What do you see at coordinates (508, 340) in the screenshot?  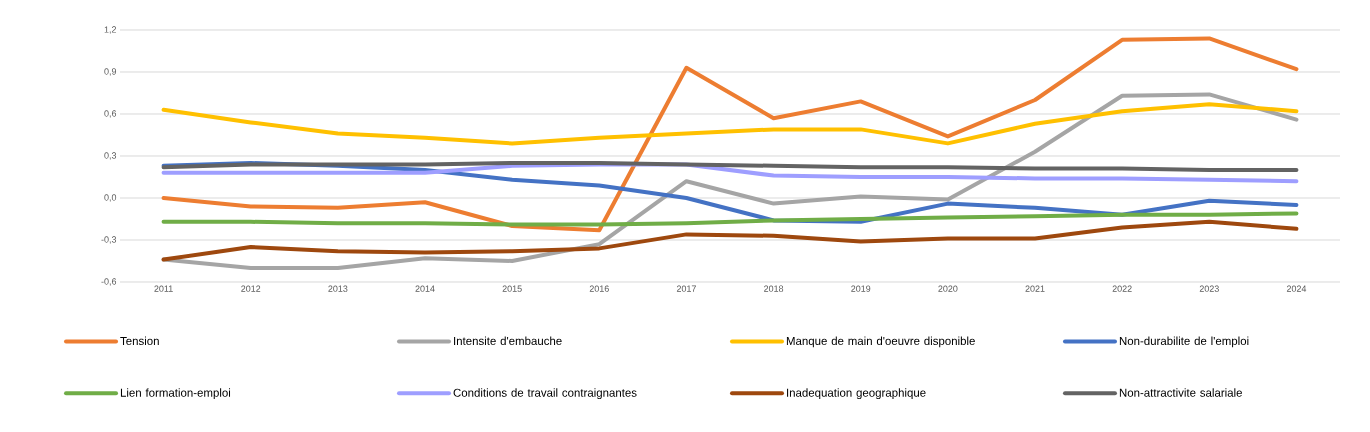 I see `legend-label: Intensite d'embauche` at bounding box center [508, 340].